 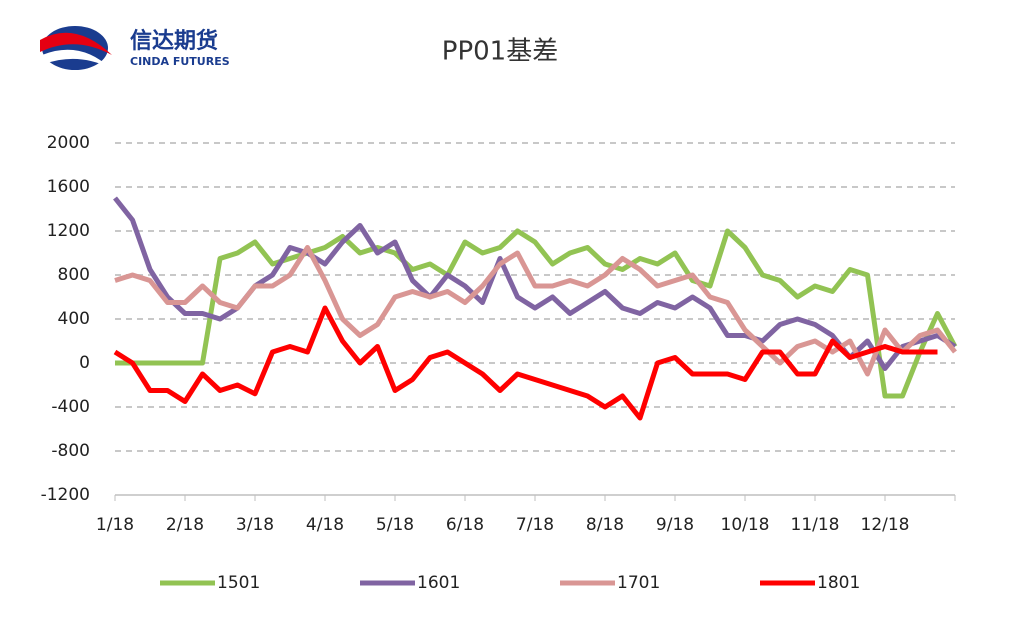 I want to click on x-tick-label: 10/18, so click(x=745, y=525).